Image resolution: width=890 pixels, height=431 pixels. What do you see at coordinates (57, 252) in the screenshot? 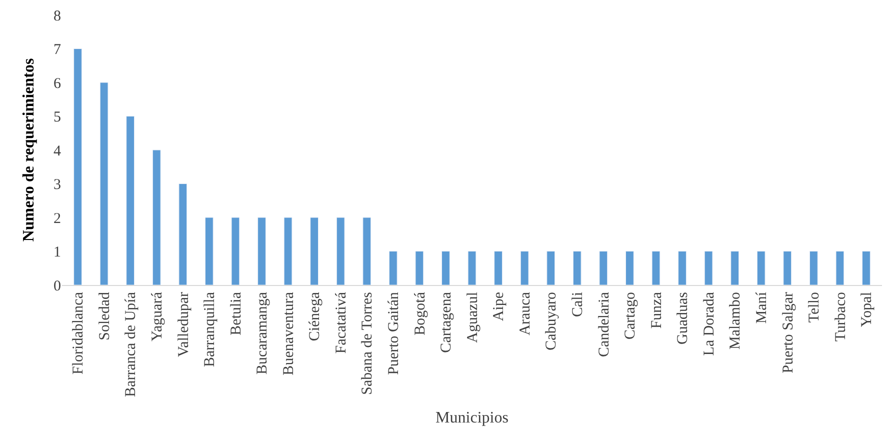
I see `y-tick-label: 1` at bounding box center [57, 252].